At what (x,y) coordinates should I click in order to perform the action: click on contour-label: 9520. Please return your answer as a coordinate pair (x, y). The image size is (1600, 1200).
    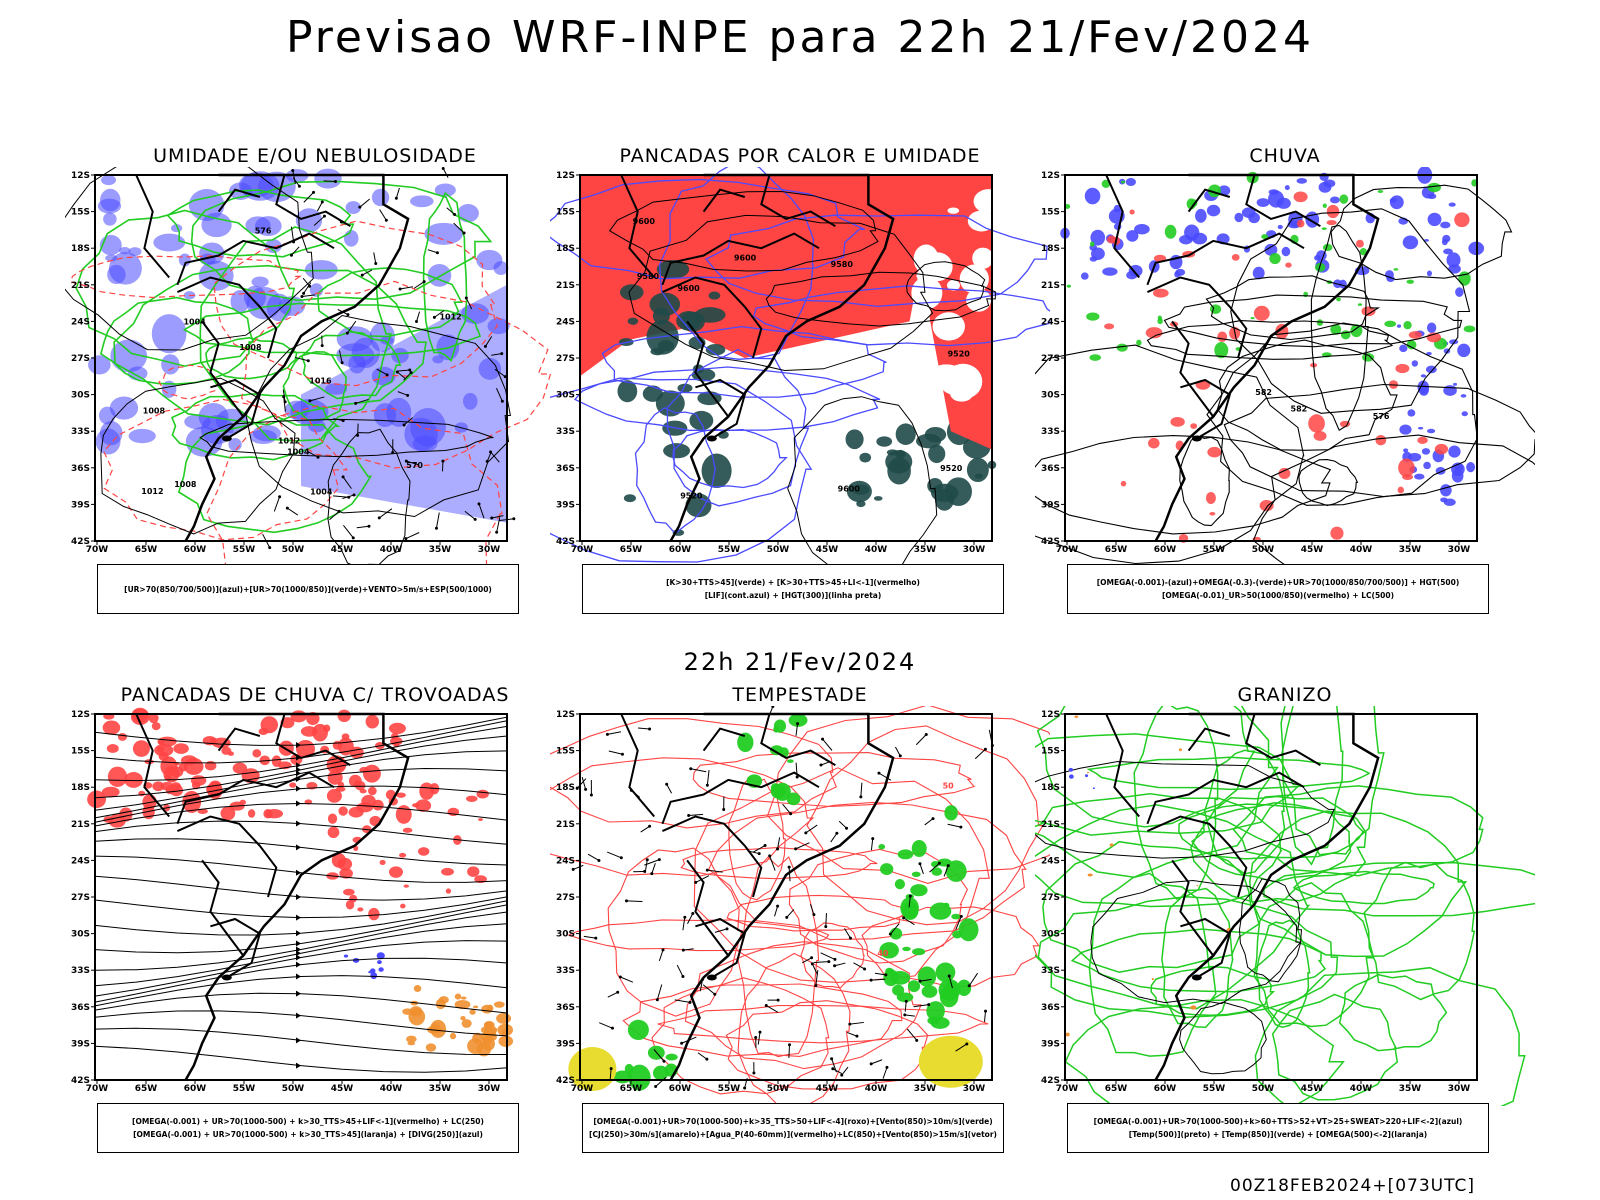
    Looking at the image, I should click on (951, 468).